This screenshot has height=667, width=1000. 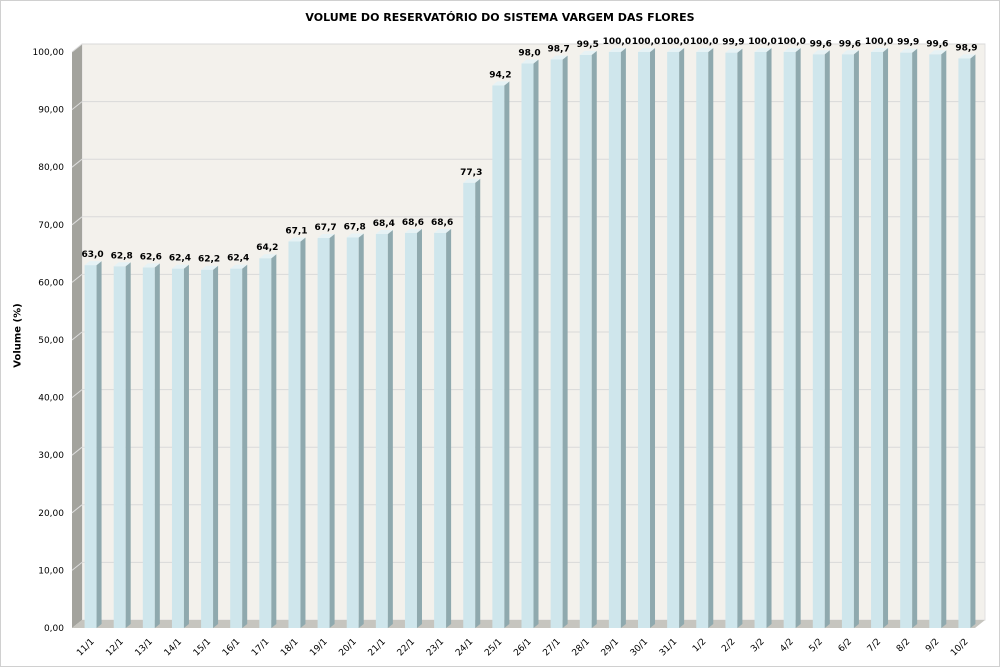 What do you see at coordinates (202, 647) in the screenshot?
I see `x-tick-label: 15/1` at bounding box center [202, 647].